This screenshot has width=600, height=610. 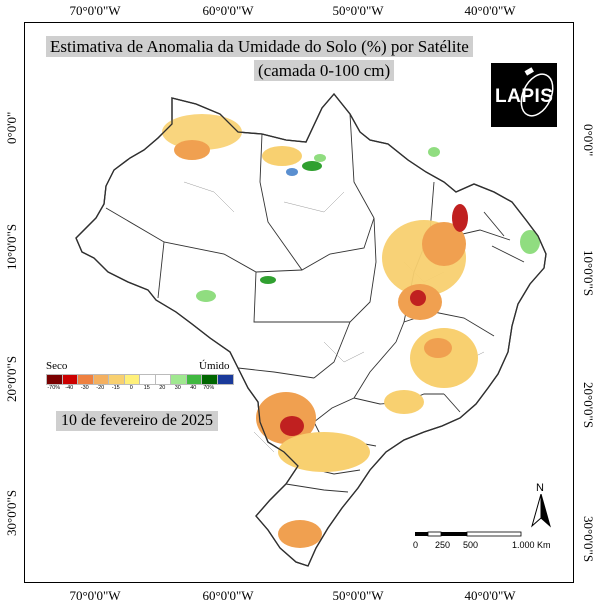 What do you see at coordinates (490, 595) in the screenshot?
I see `lon-label-bottom-40w: 40°0'0"W` at bounding box center [490, 595].